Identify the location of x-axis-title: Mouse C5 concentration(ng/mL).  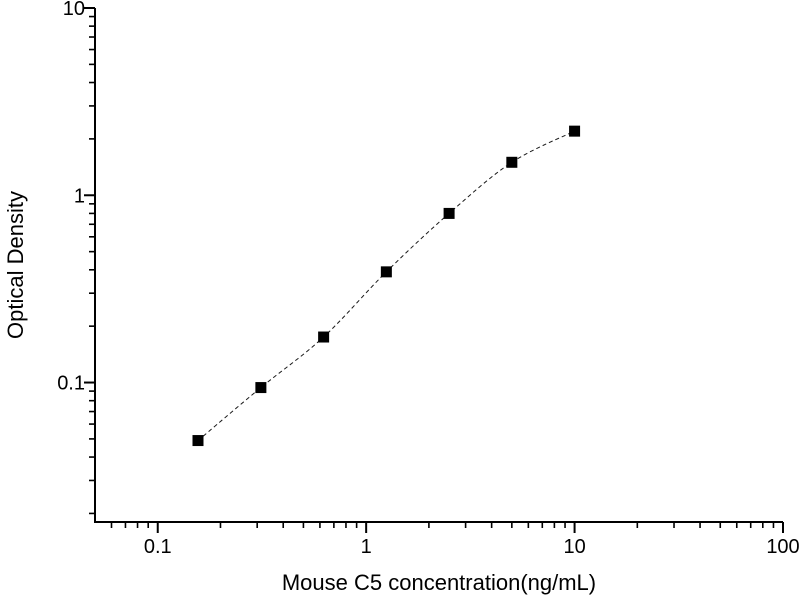
(439, 582).